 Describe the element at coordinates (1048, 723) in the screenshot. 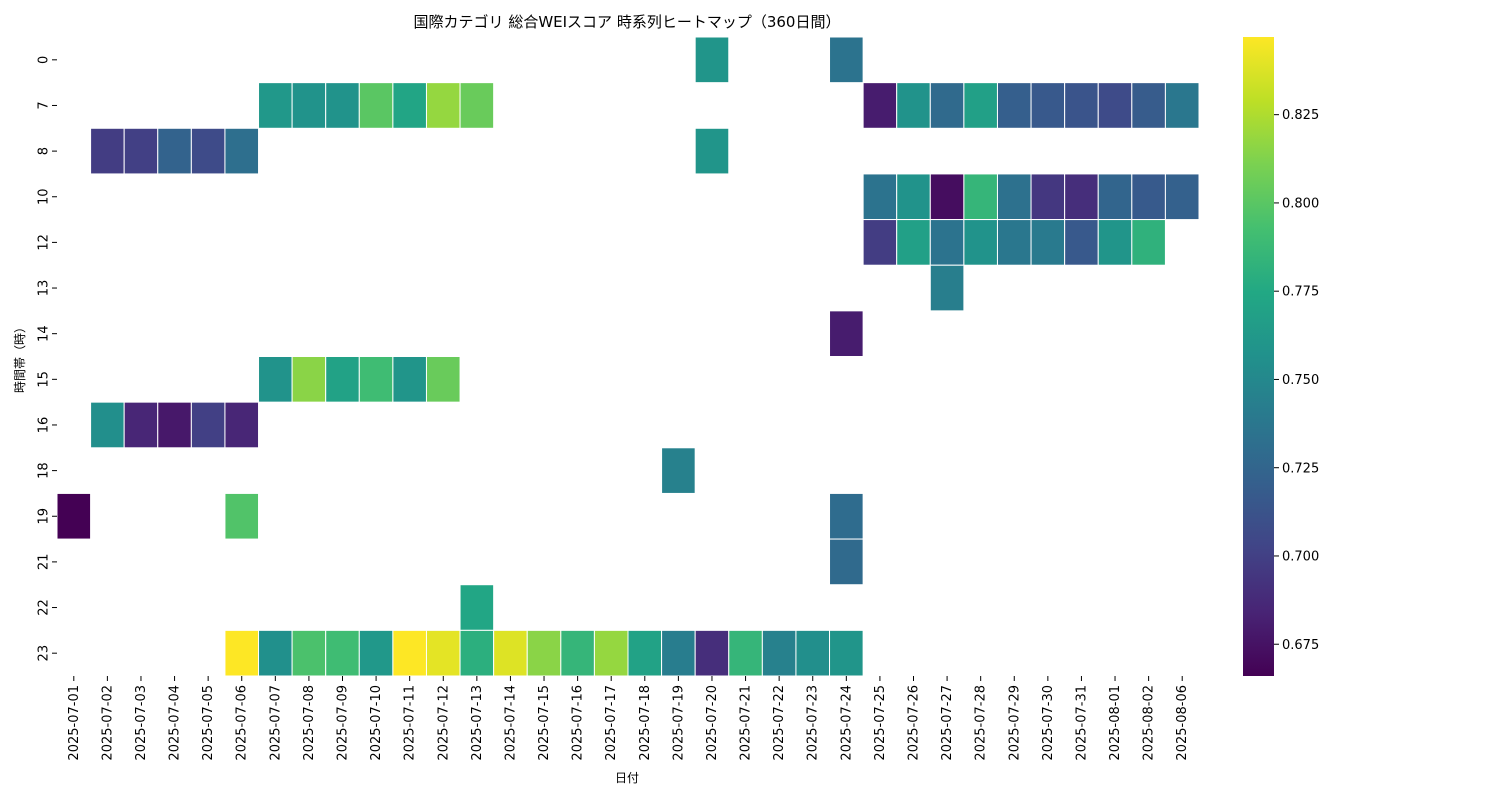

I see `x-tick-label: 2025-07-30` at that location.